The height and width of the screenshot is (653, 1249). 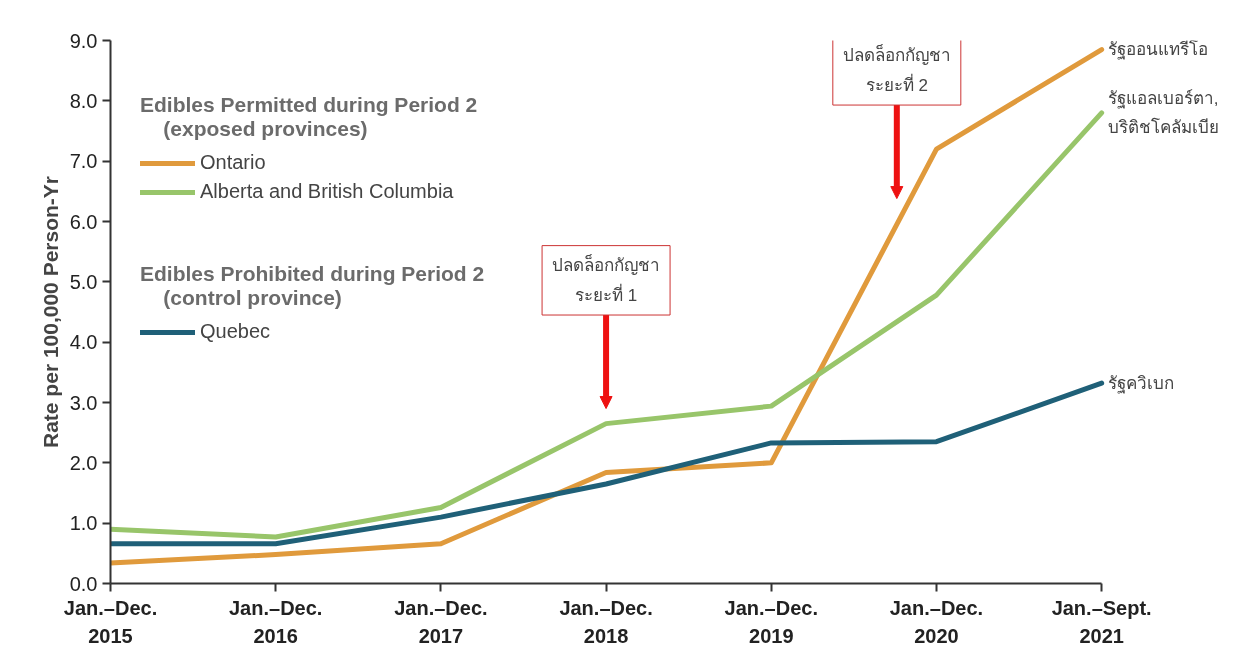 I want to click on annotation: รัฐแอลเบอร์ตา, บริติชโคลัมเบีย, so click(x=1163, y=113).